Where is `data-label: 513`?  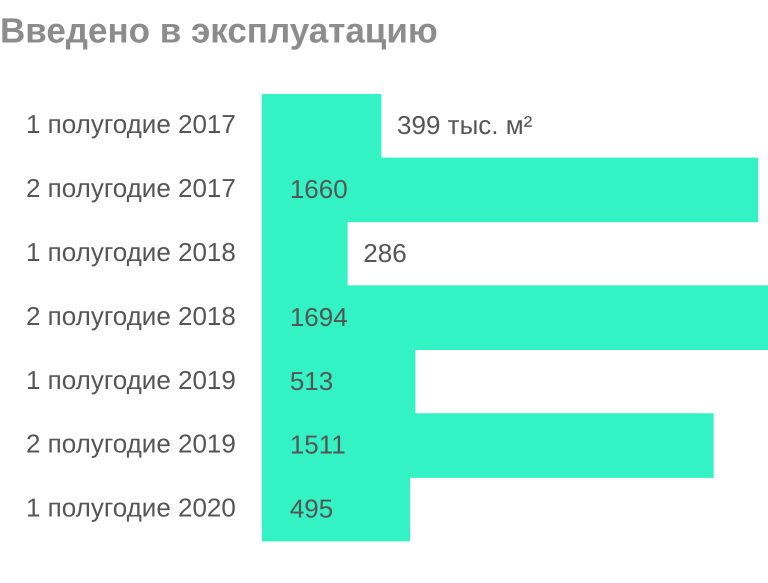 data-label: 513 is located at coordinates (312, 381).